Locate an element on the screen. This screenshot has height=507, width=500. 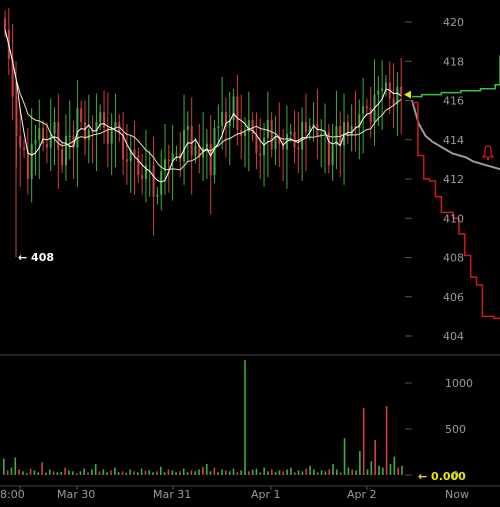
price-tick-label: 418 is located at coordinates (453, 61).